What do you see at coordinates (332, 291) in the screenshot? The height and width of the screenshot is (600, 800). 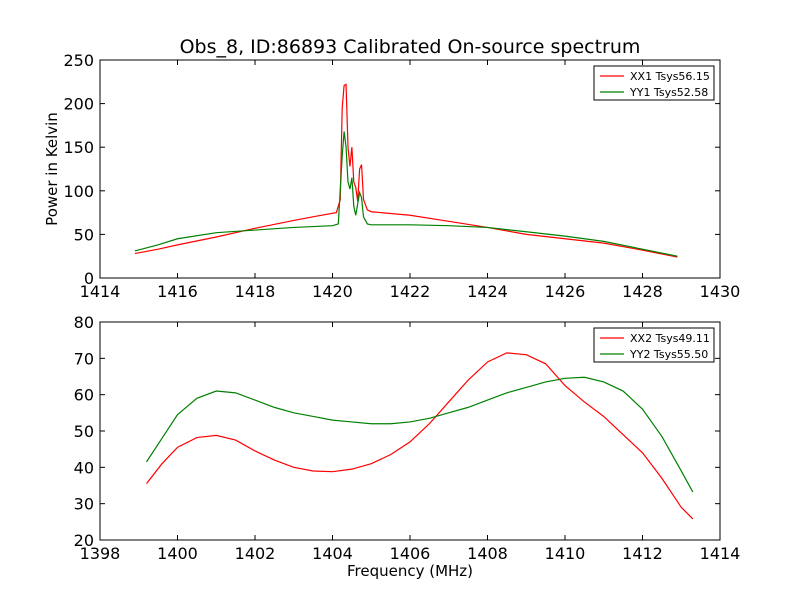 I see `x-tick-label: 1420` at bounding box center [332, 291].